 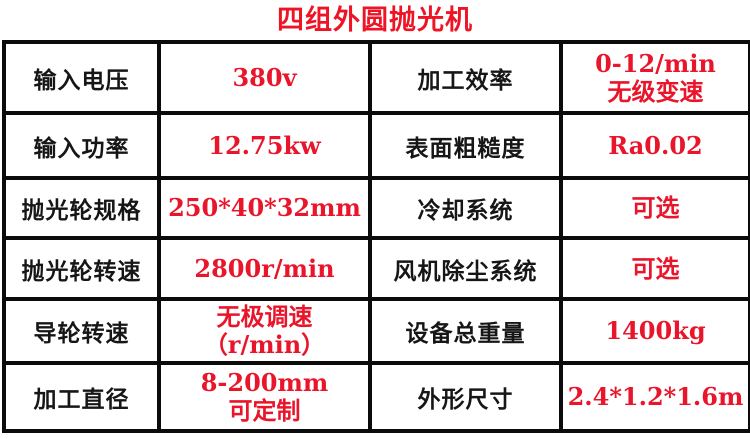 What do you see at coordinates (81, 397) in the screenshot?
I see `spec-label-processing-diameter: 加工直径` at bounding box center [81, 397].